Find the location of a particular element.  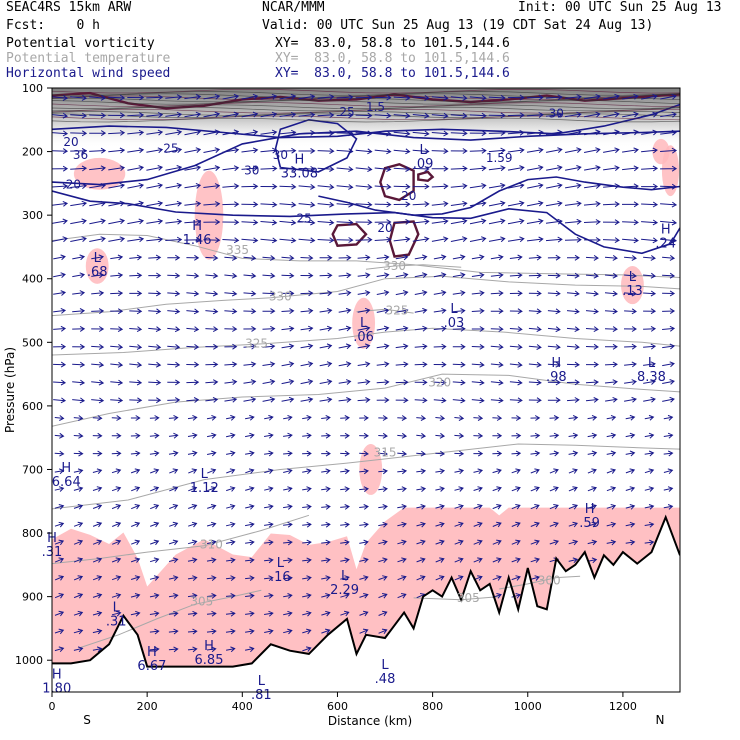

contour-label-2: 20 is located at coordinates (73, 185).